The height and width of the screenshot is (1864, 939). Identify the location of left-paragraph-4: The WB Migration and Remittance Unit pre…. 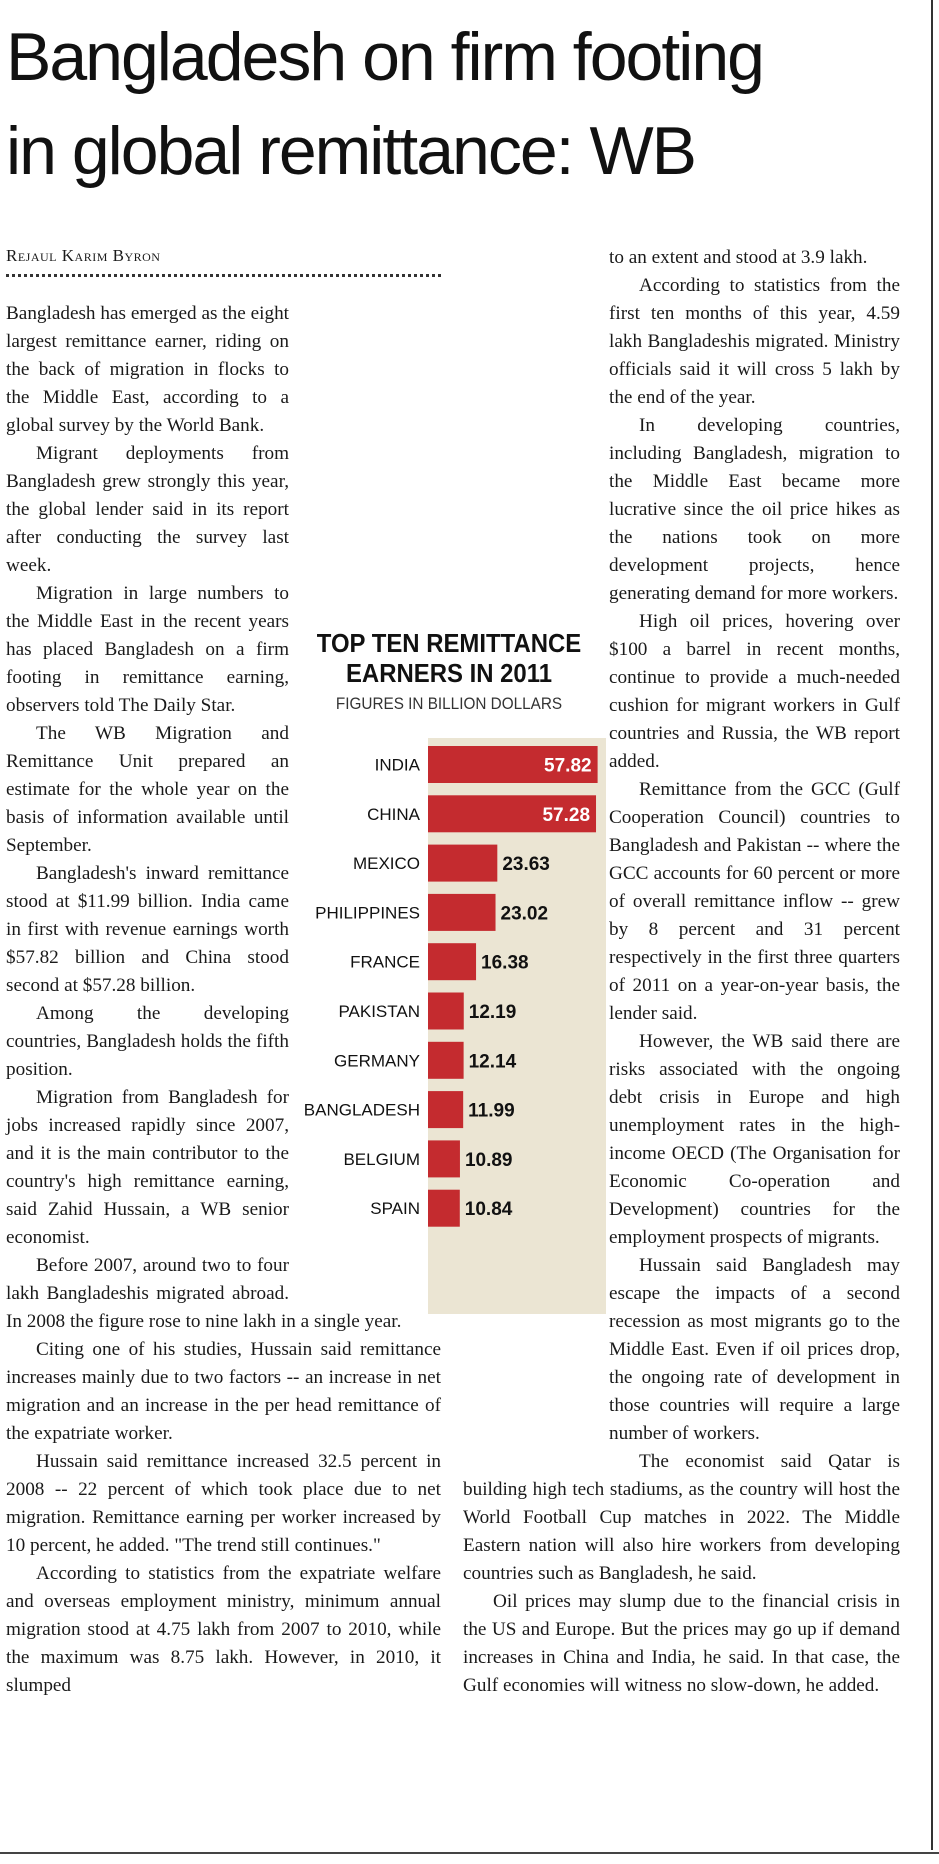
(147, 789).